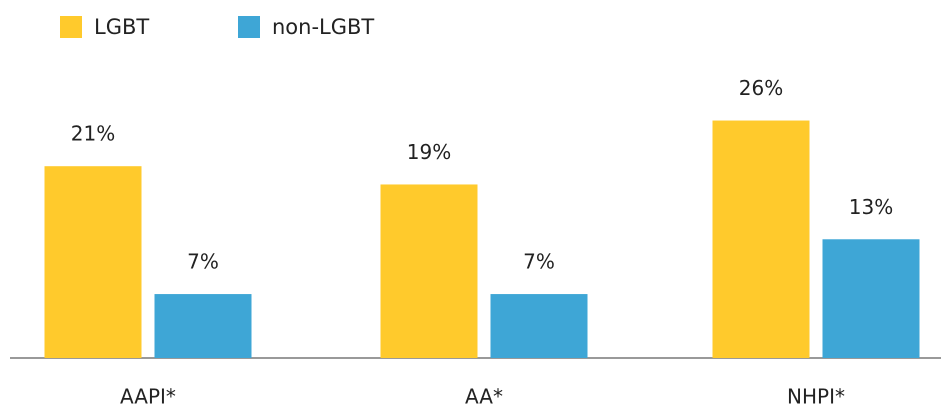 The width and height of the screenshot is (941, 414). What do you see at coordinates (484, 397) in the screenshot?
I see `x-tick-label: AA*` at bounding box center [484, 397].